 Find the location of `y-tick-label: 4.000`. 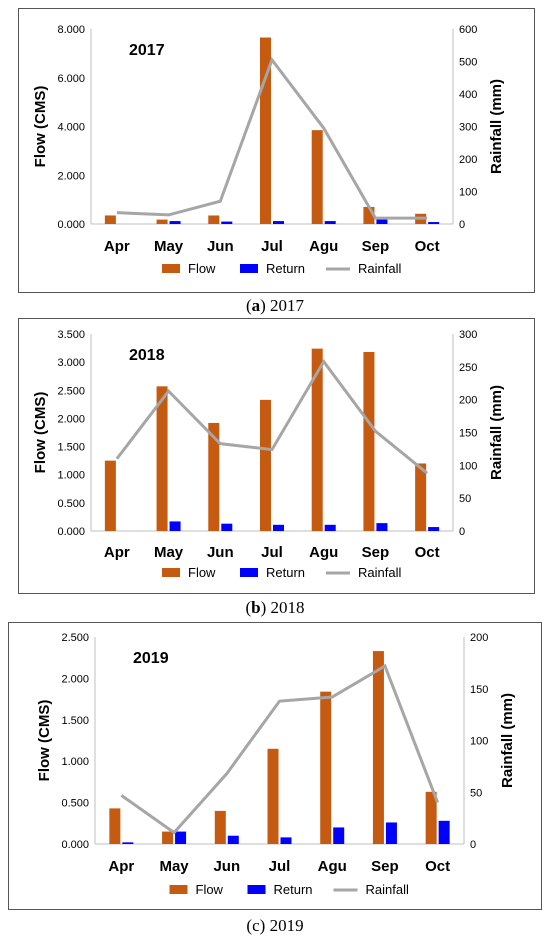

y-tick-label: 4.000 is located at coordinates (71, 128).